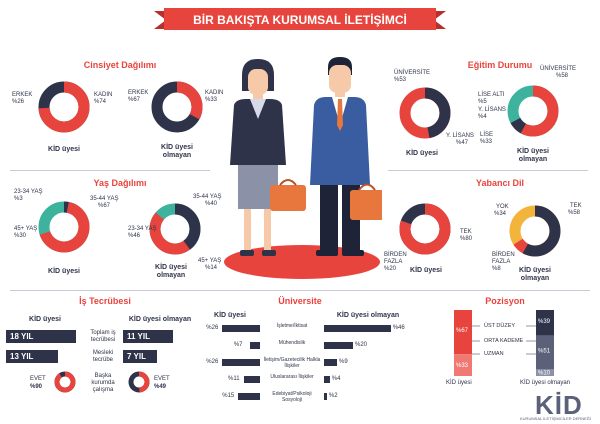 The image size is (600, 424). What do you see at coordinates (544, 374) in the screenshot?
I see `position-nonkid-uzman-value: %10` at bounding box center [544, 374].